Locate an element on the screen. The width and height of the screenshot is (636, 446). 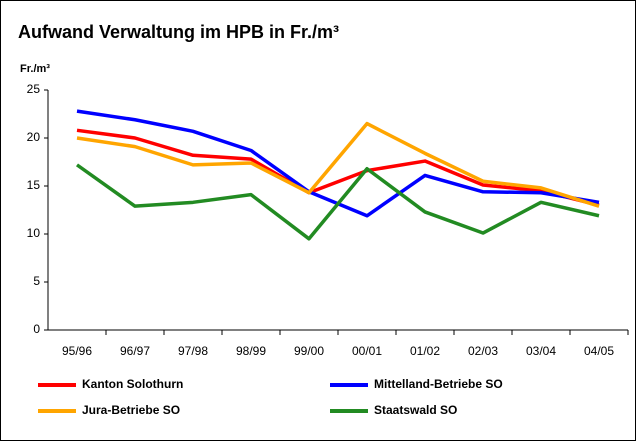
x-tick-label: 01/02 is located at coordinates (425, 351).